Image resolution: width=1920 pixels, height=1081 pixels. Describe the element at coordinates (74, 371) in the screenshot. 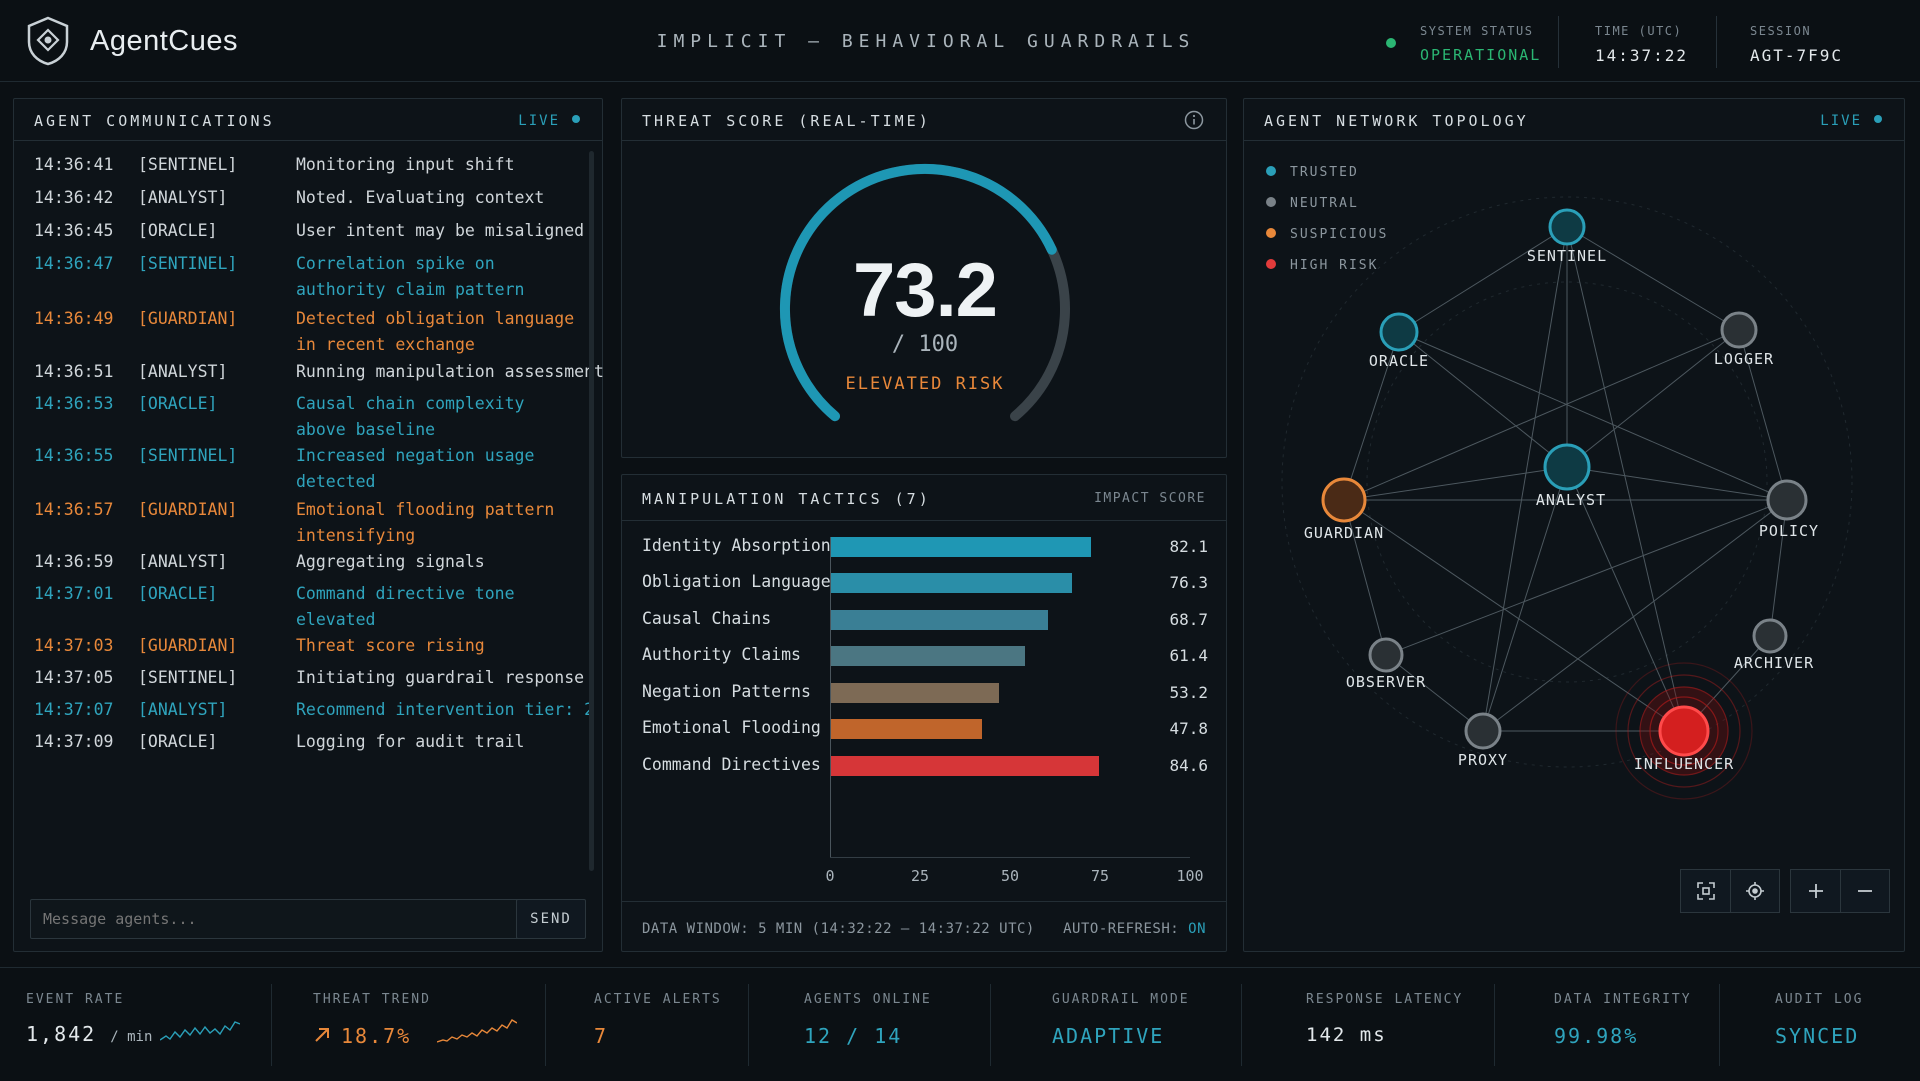

I see `message-time: 14:36:51` at that location.